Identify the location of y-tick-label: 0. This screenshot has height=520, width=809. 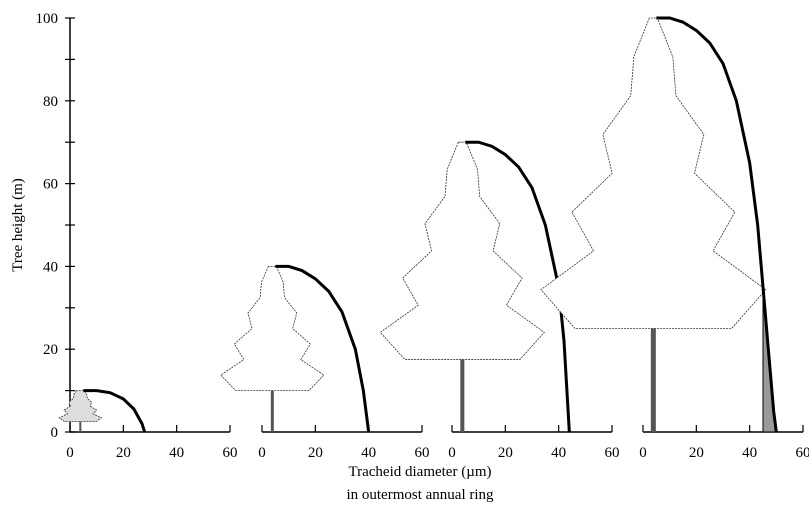
(55, 433).